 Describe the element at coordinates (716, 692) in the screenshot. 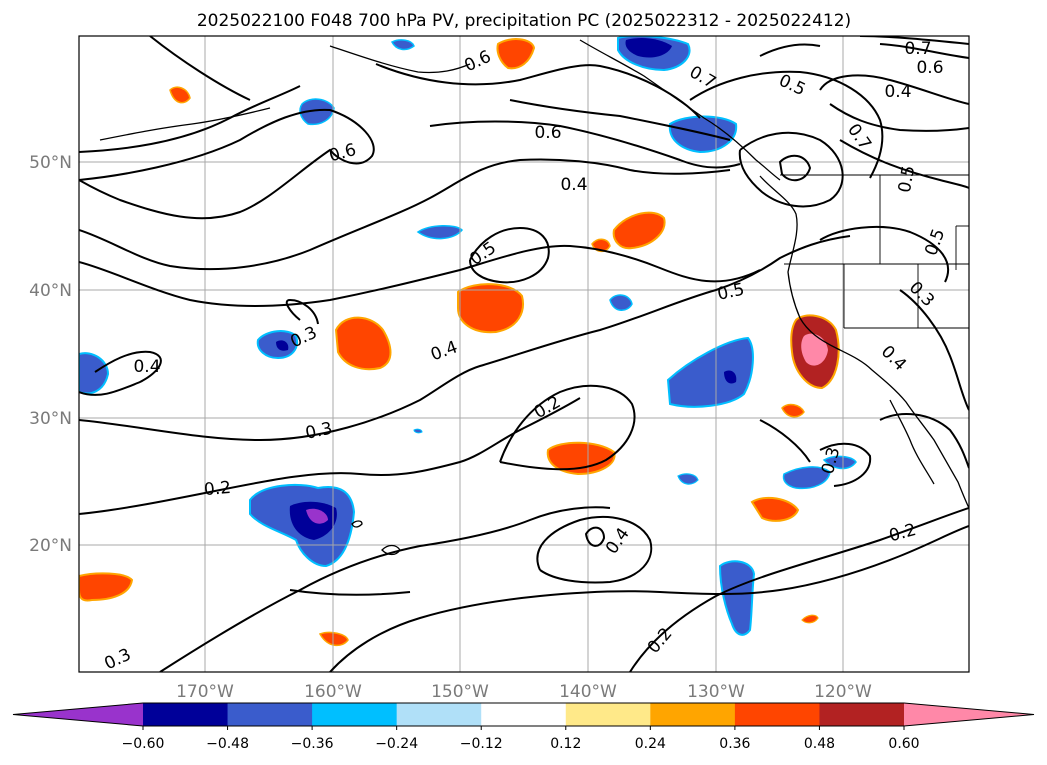

I see `lon-label: 130°W` at that location.